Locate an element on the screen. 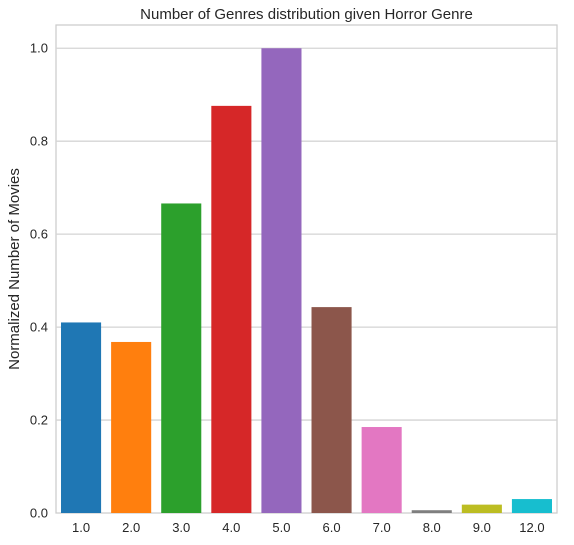  y-tick-label: 0.4 is located at coordinates (39, 327).